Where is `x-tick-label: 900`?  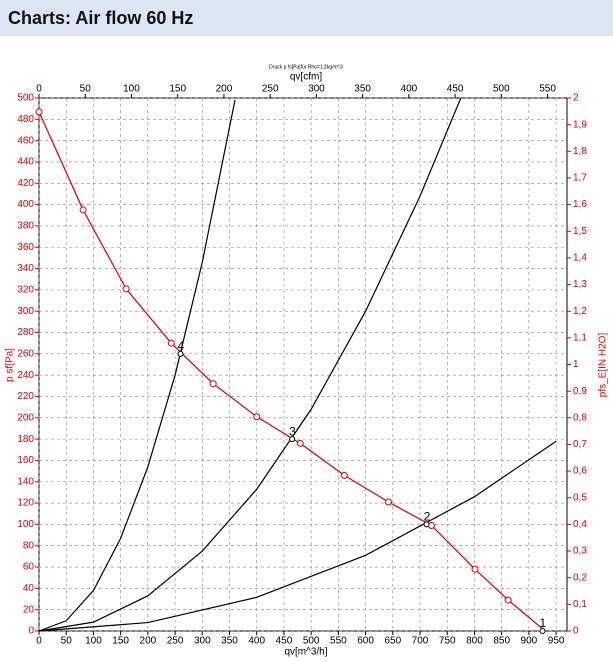
x-tick-label: 900 is located at coordinates (529, 641).